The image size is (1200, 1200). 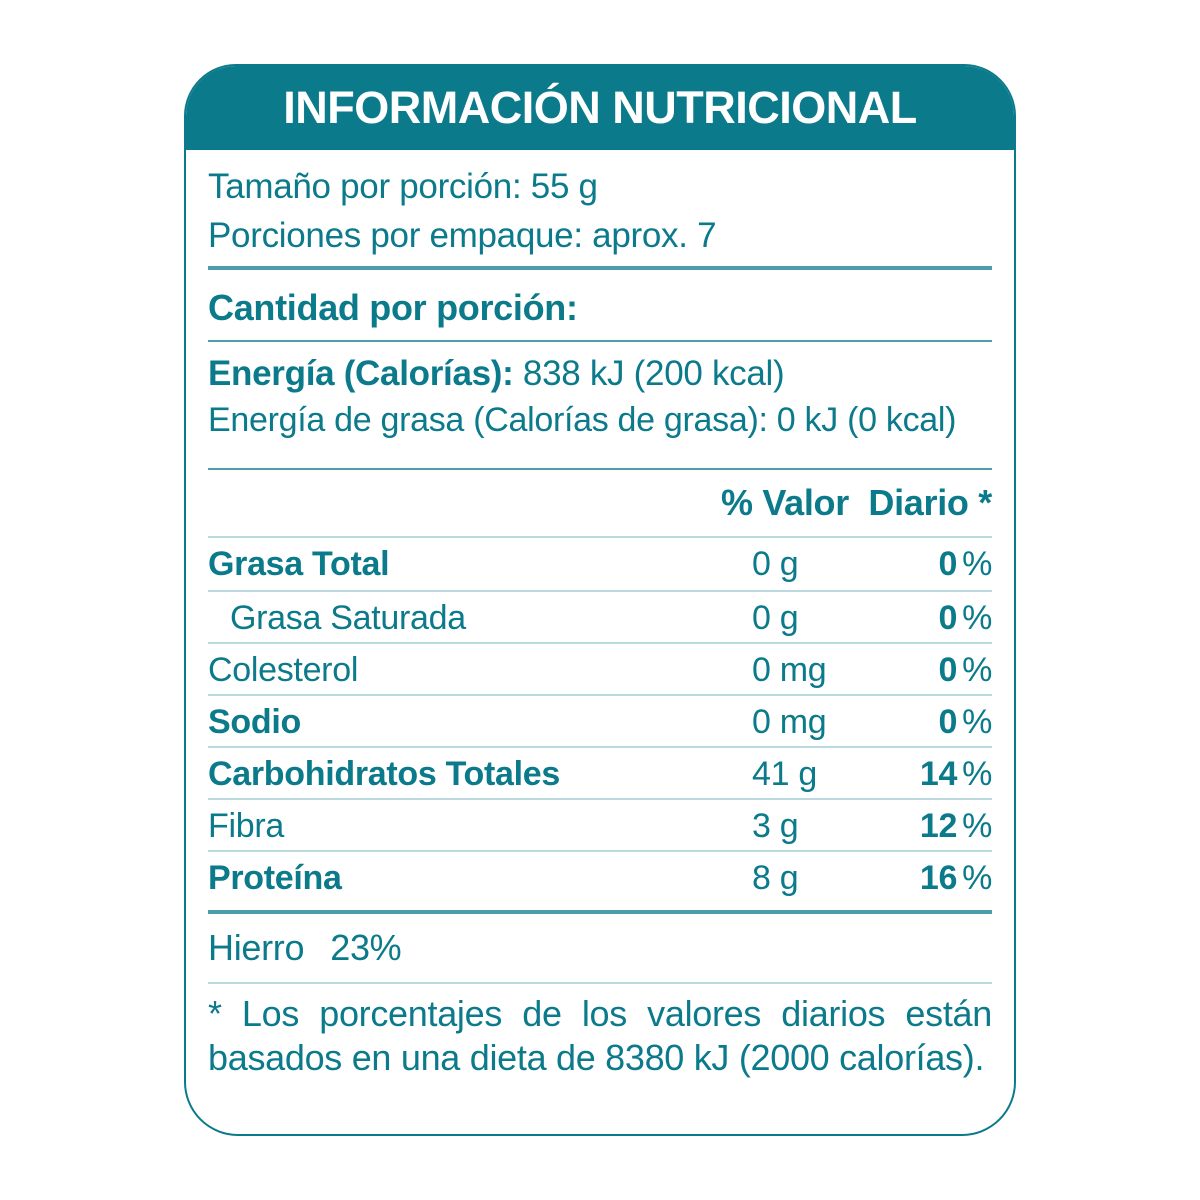 I want to click on dv-number: 14, so click(x=938, y=774).